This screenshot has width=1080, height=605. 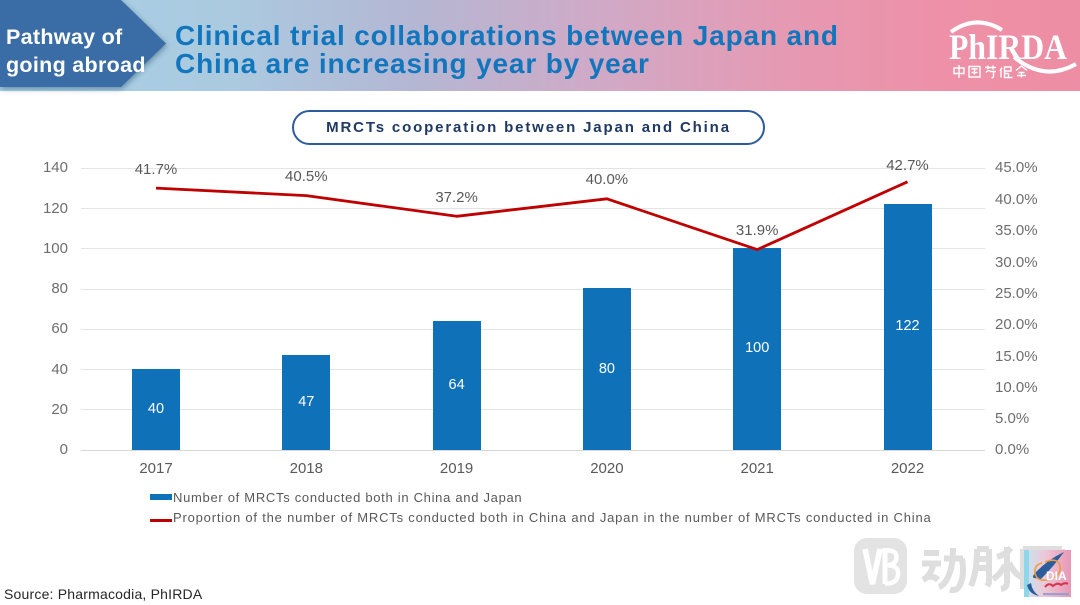 I want to click on svg-text: PhIRDA, so click(x=1008, y=47).